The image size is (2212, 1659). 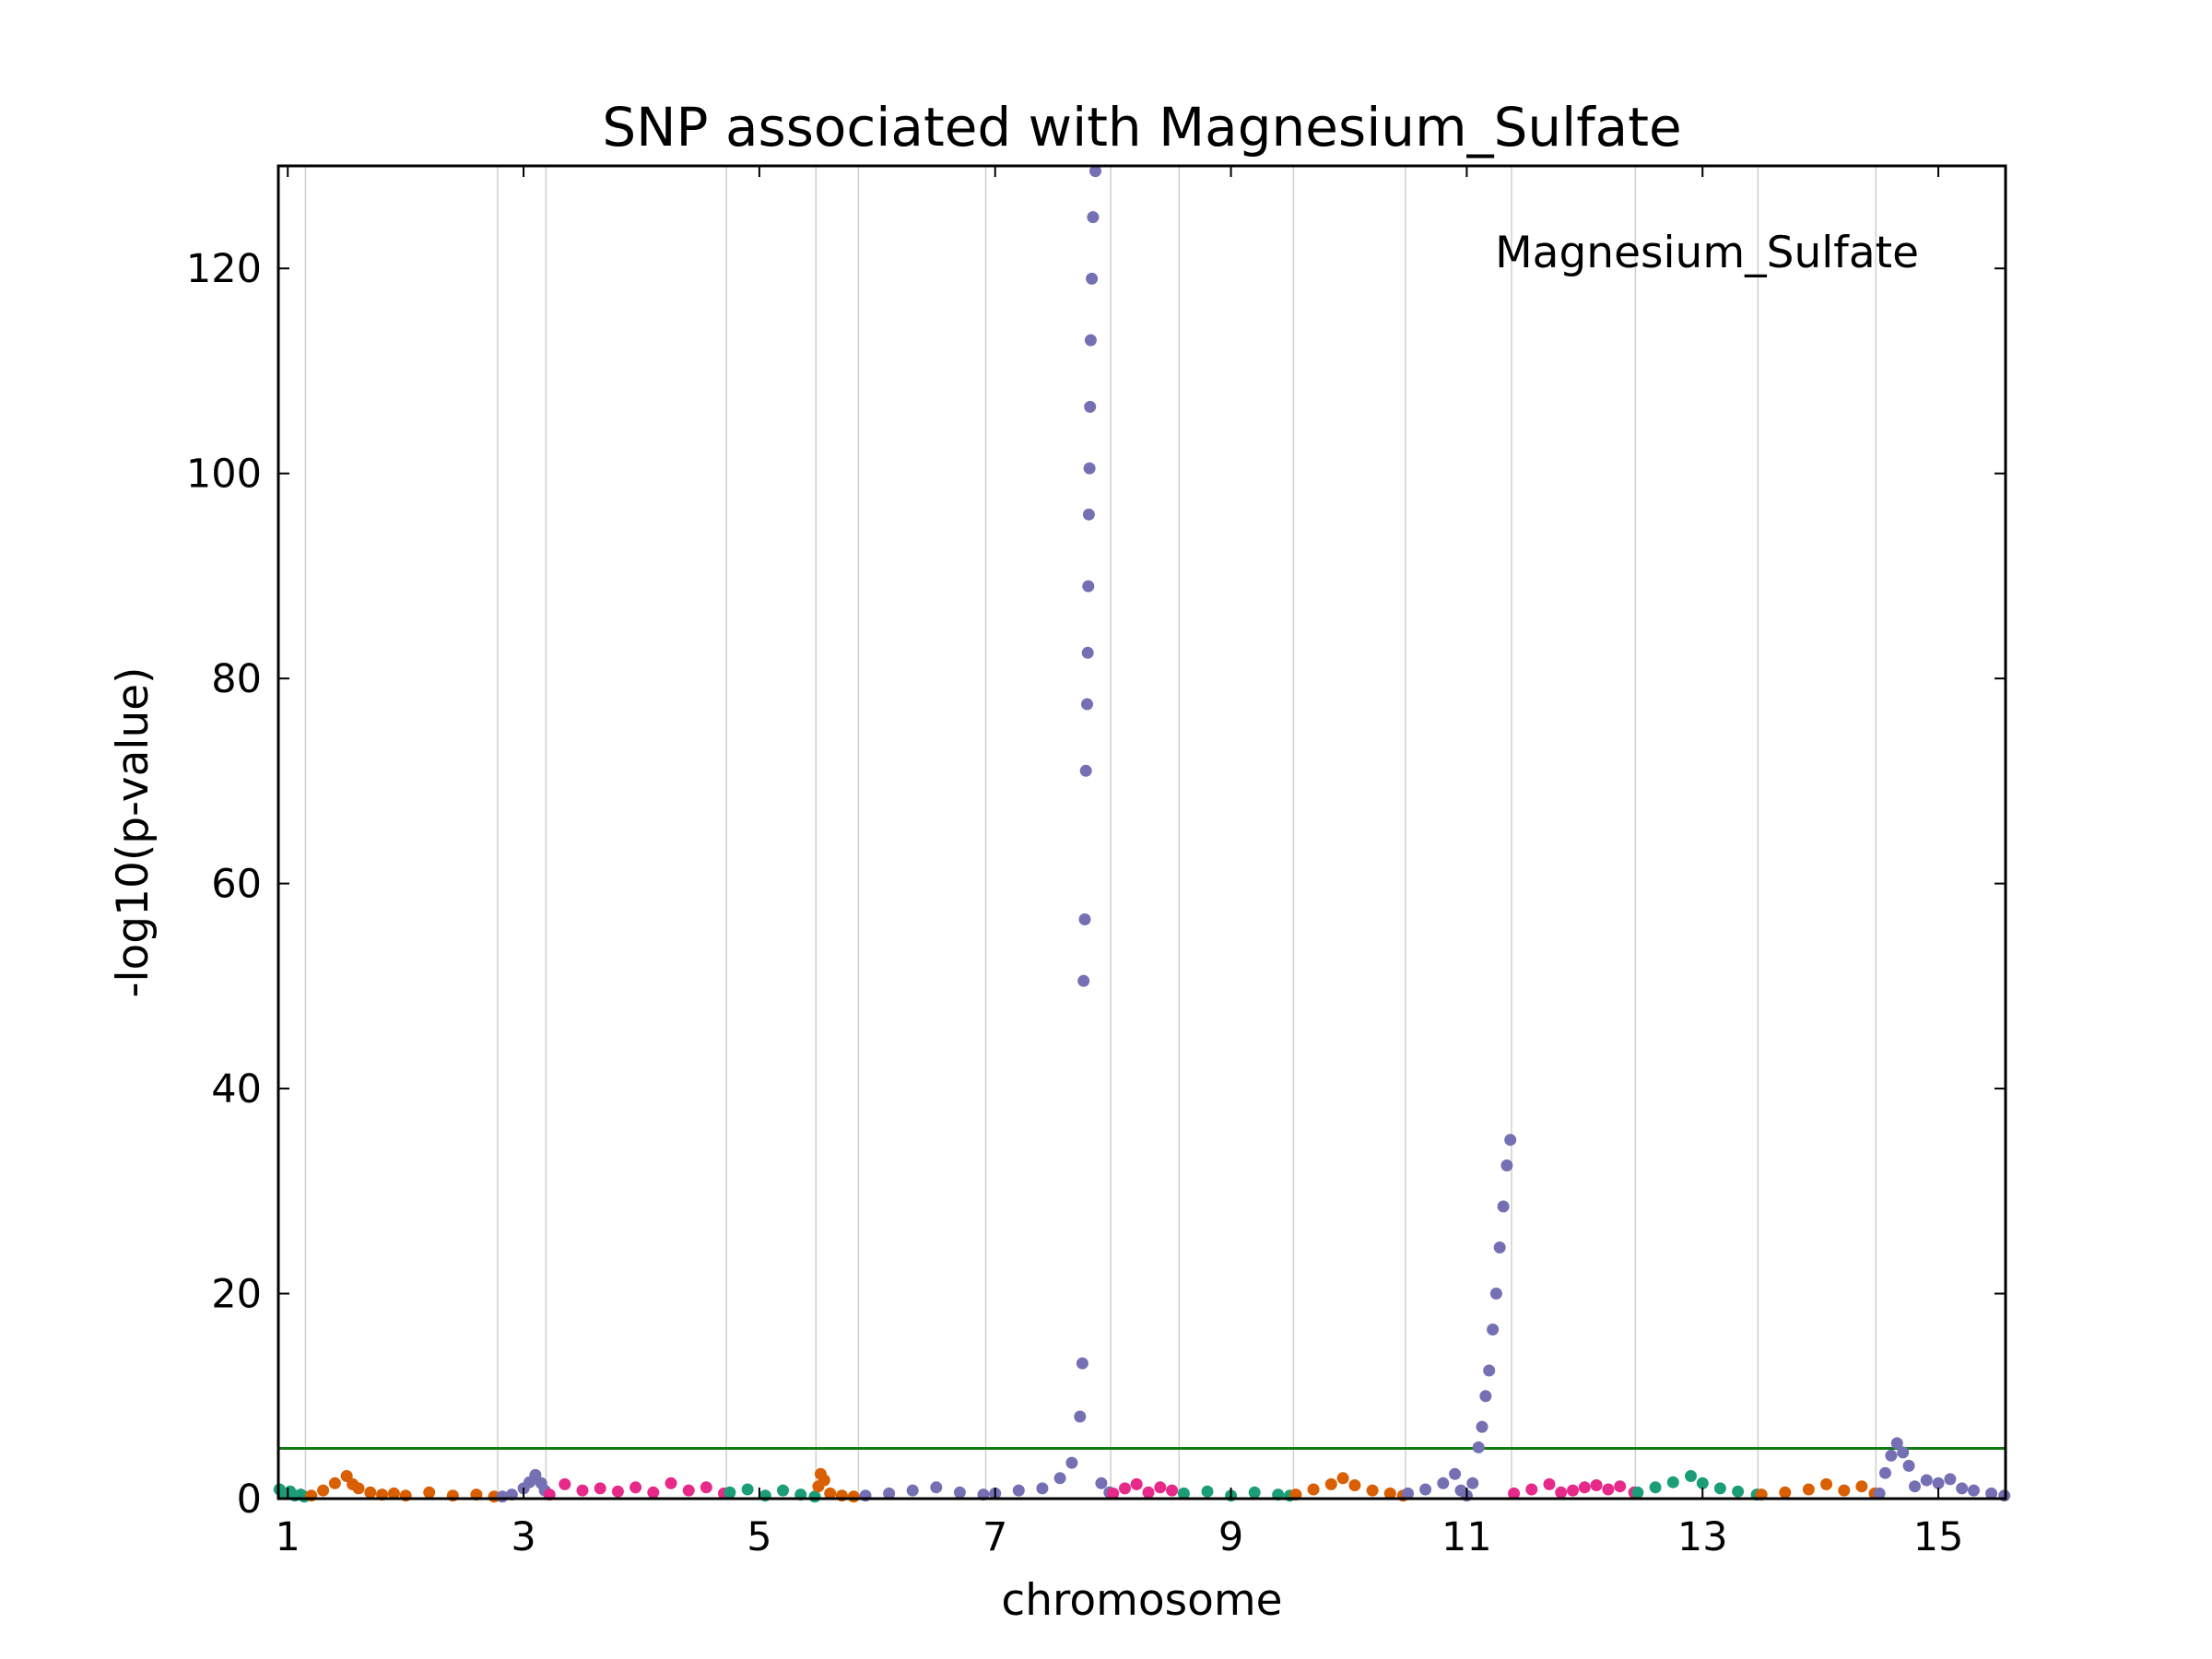 What do you see at coordinates (1230, 1537) in the screenshot?
I see `x-tick-label-4: 9` at bounding box center [1230, 1537].